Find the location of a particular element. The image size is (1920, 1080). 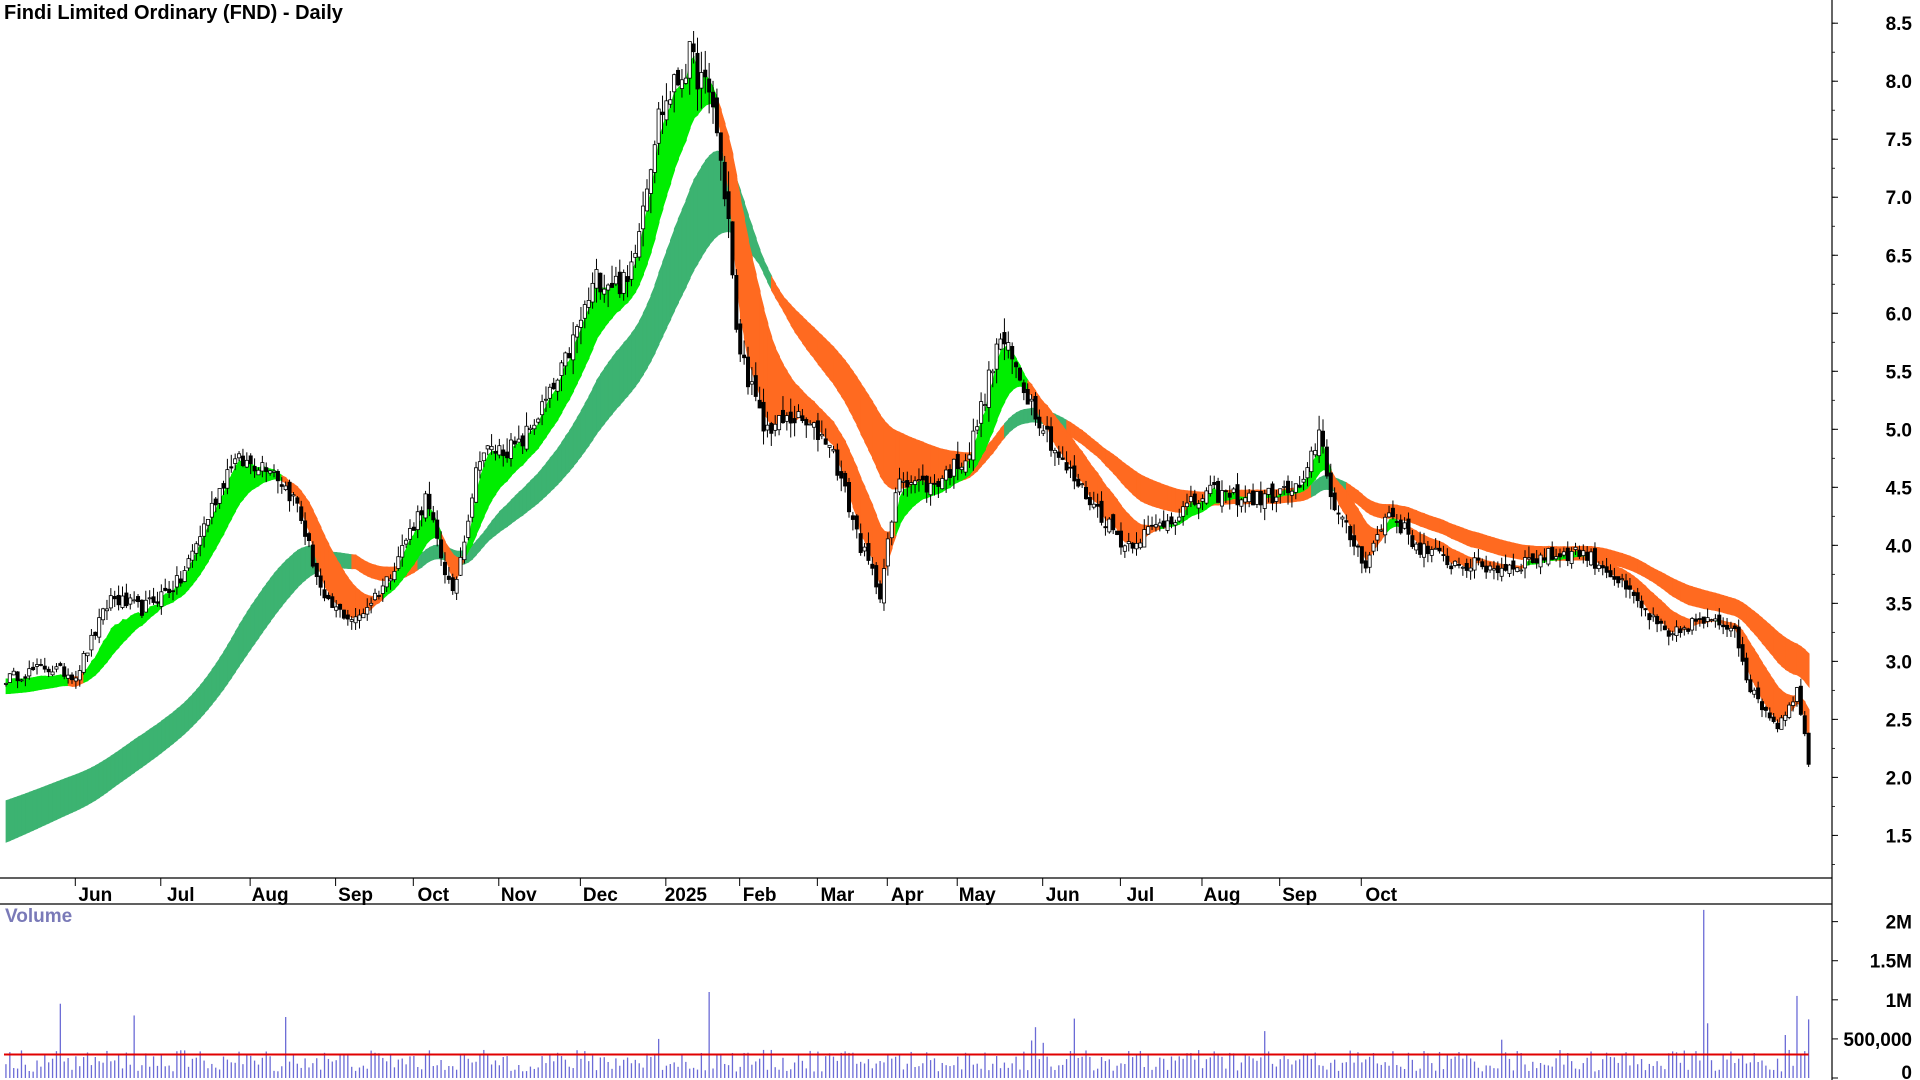

price-tick-label: 4.5 is located at coordinates (1899, 488).